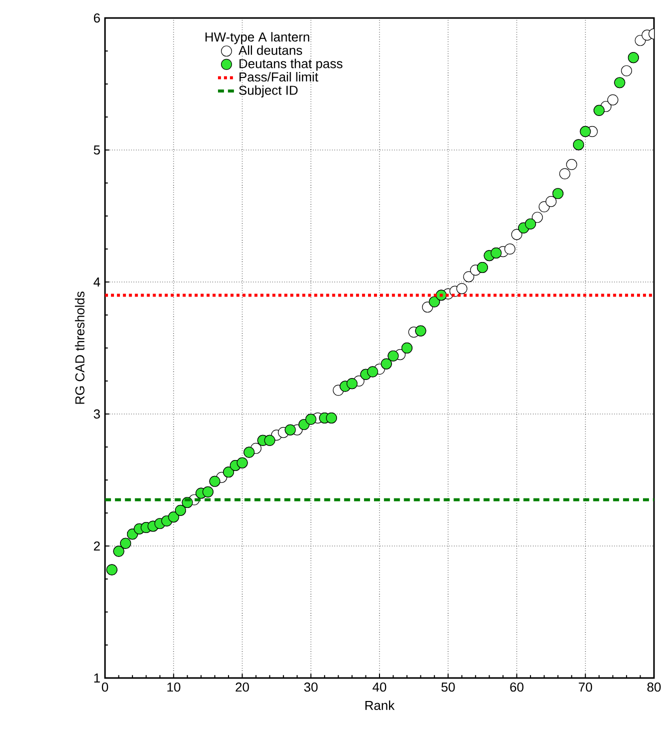 The height and width of the screenshot is (744, 669). Describe the element at coordinates (585, 687) in the screenshot. I see `x-tick-label: 70` at that location.